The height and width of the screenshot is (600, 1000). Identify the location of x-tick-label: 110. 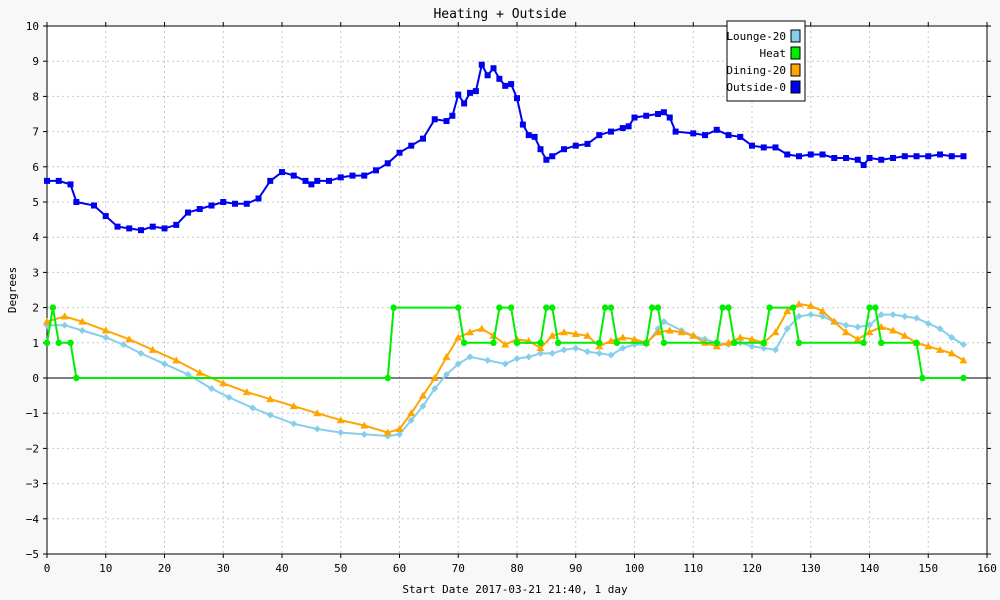
(693, 568).